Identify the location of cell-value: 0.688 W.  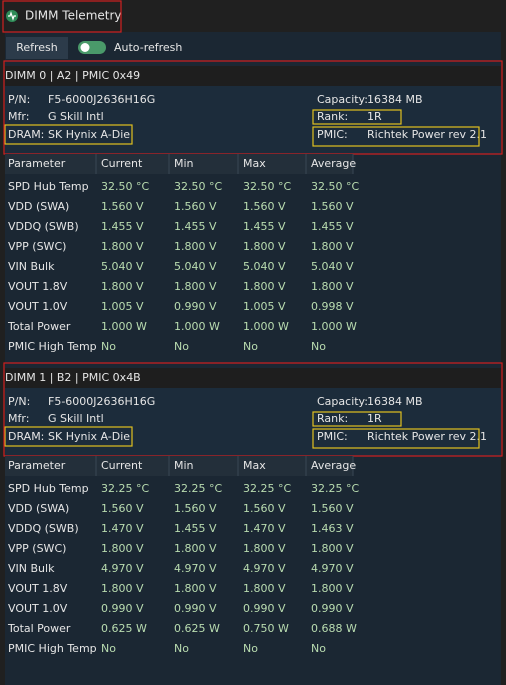
(334, 628).